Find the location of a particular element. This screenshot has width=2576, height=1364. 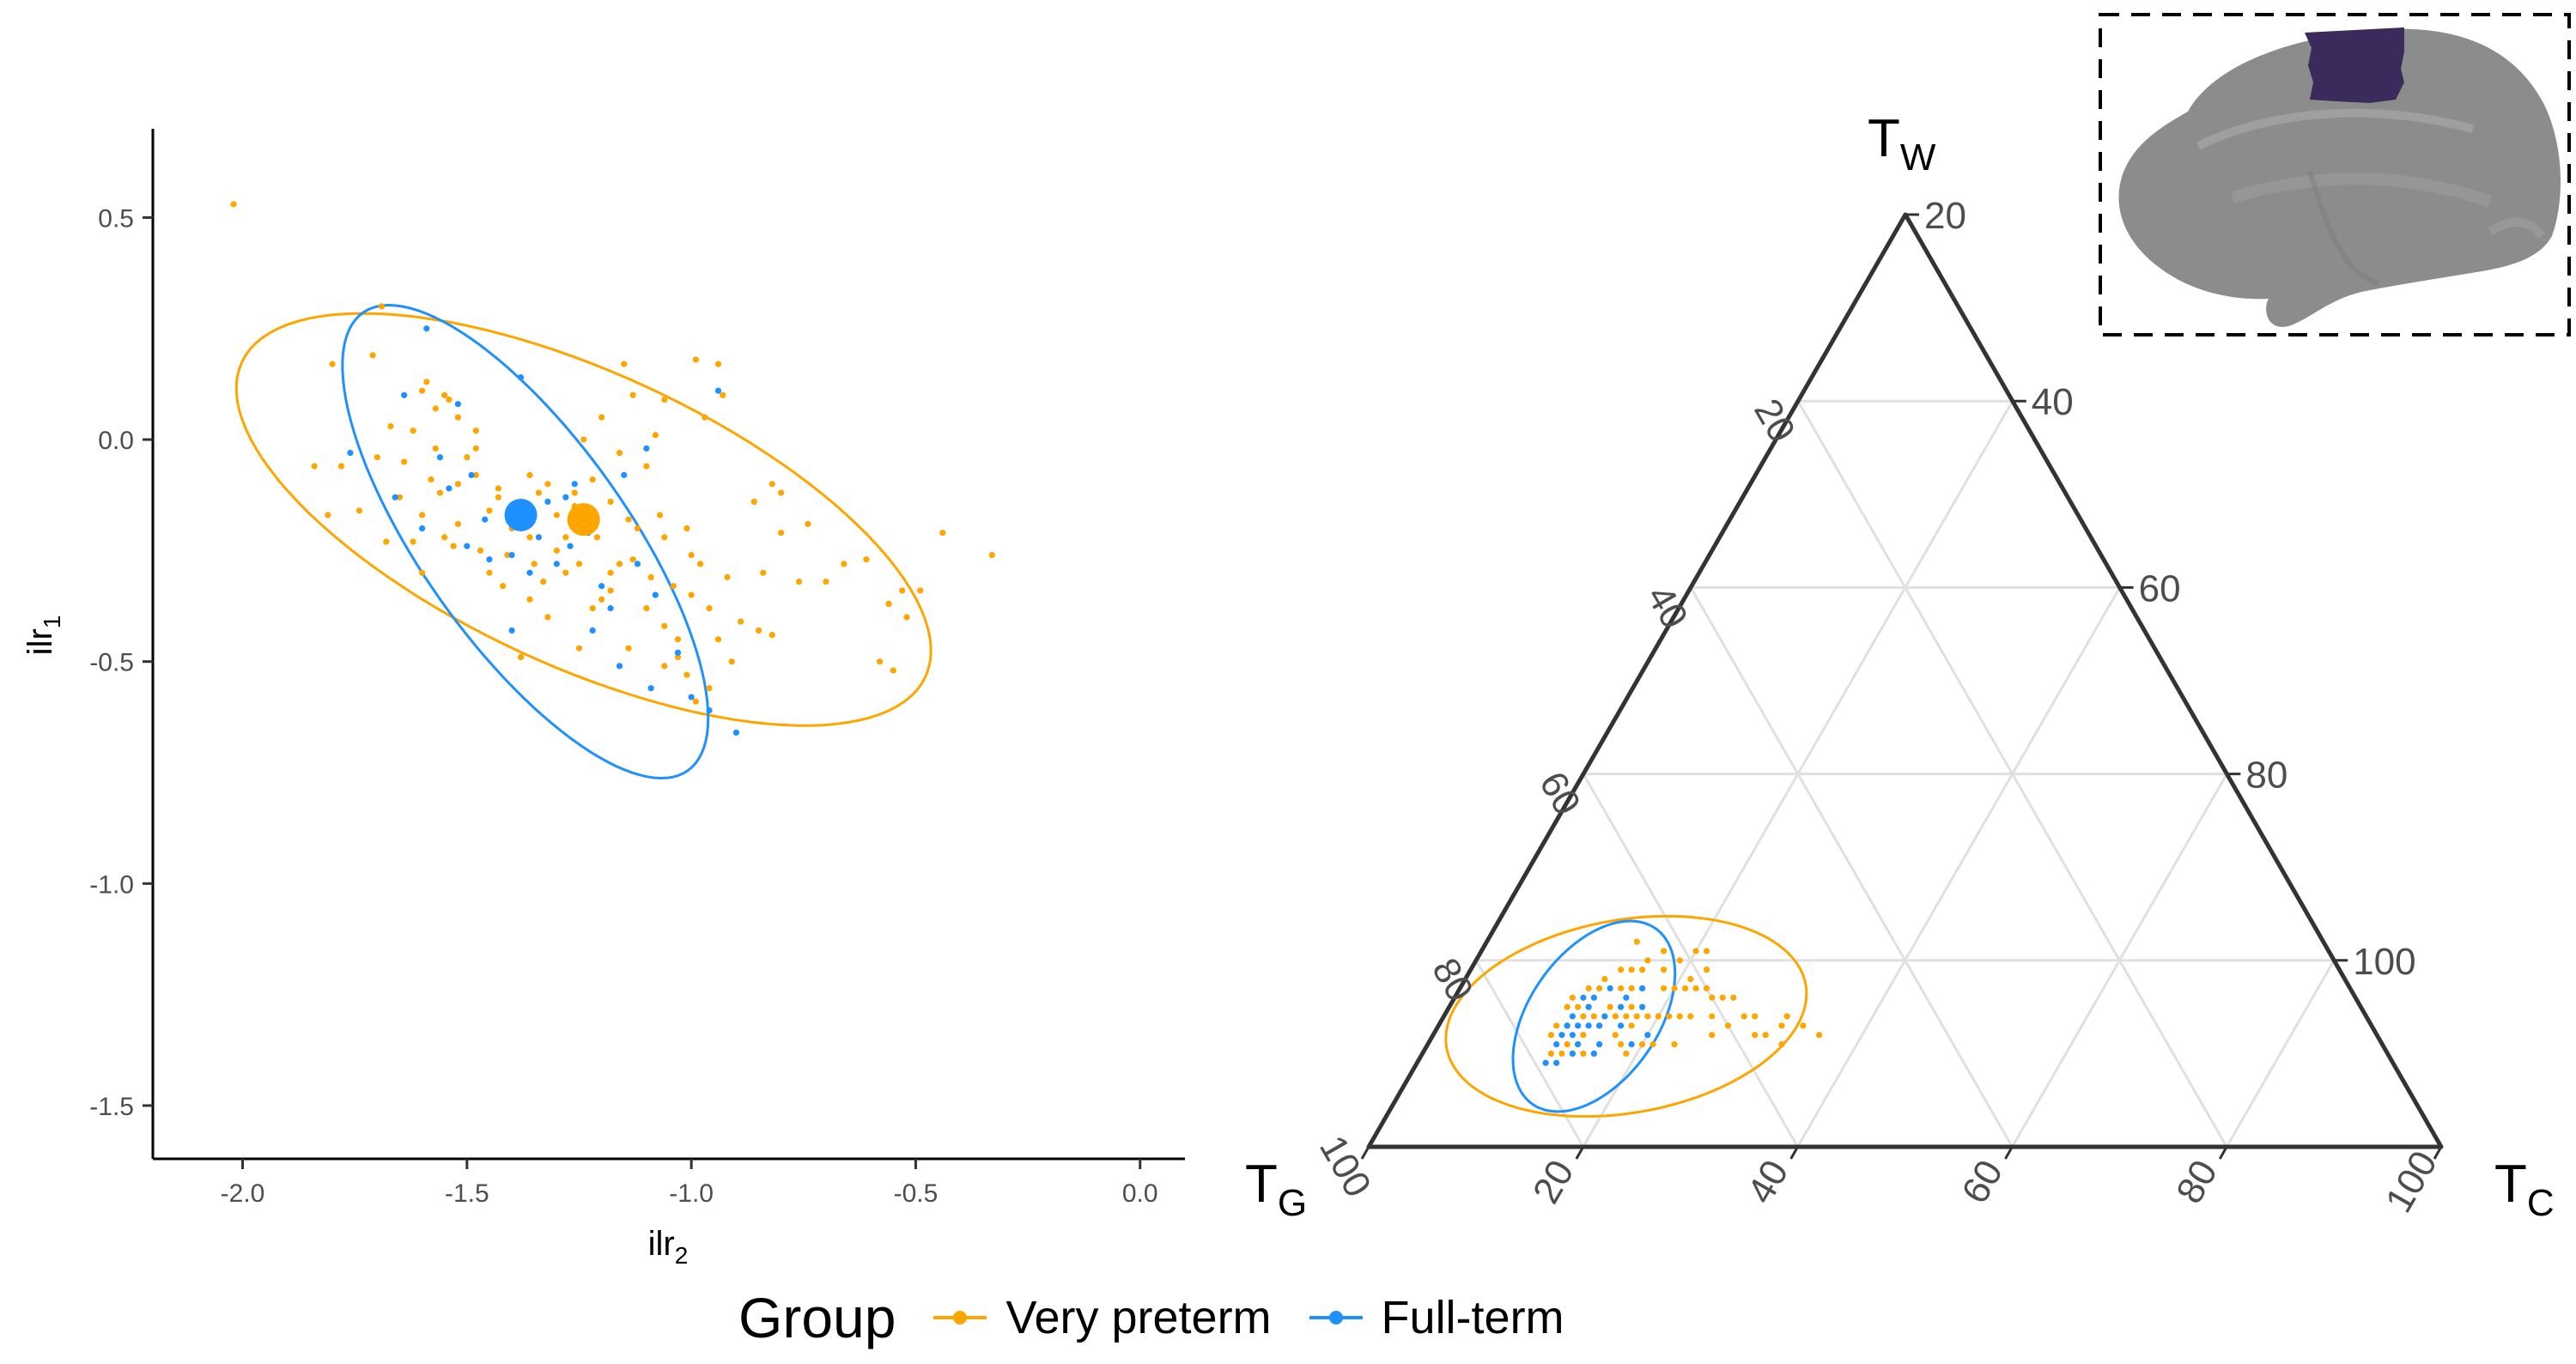

highlighted-region is located at coordinates (2354, 65).